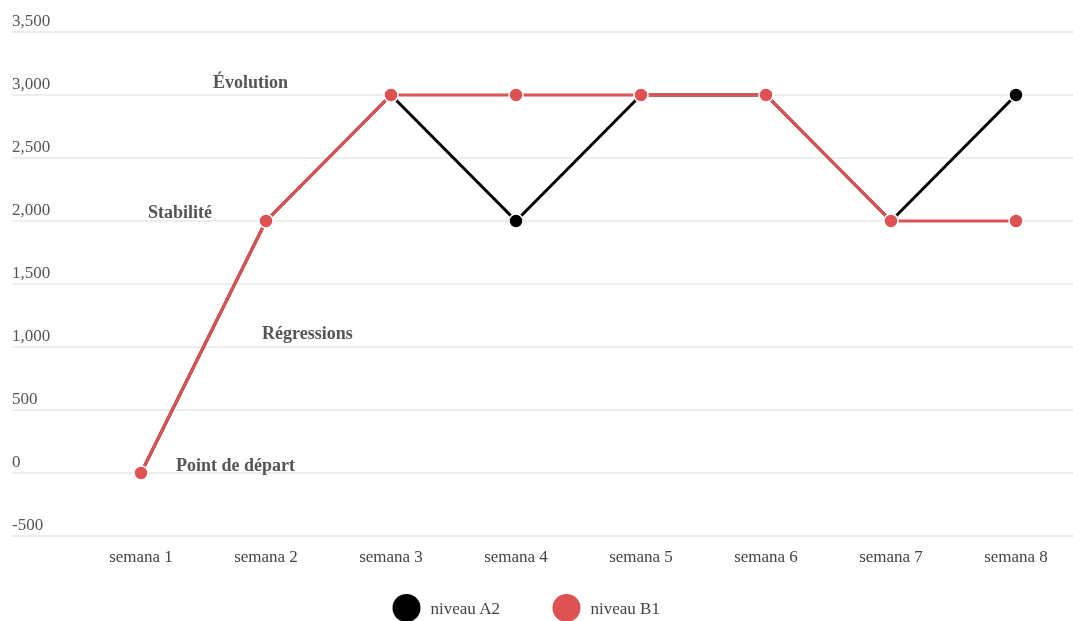 This screenshot has width=1073, height=621. What do you see at coordinates (891, 556) in the screenshot?
I see `x-tick-label: semana 7` at bounding box center [891, 556].